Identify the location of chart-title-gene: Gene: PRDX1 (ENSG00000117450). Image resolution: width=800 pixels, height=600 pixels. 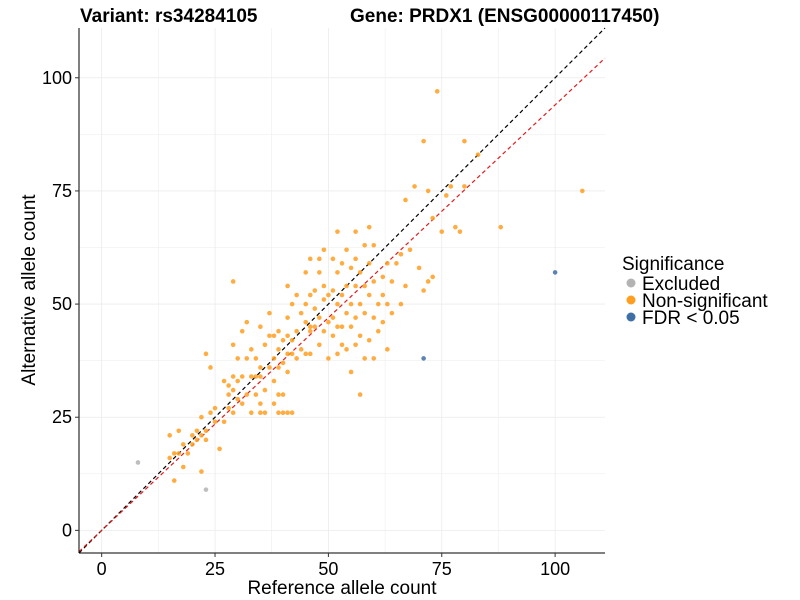
(504, 16).